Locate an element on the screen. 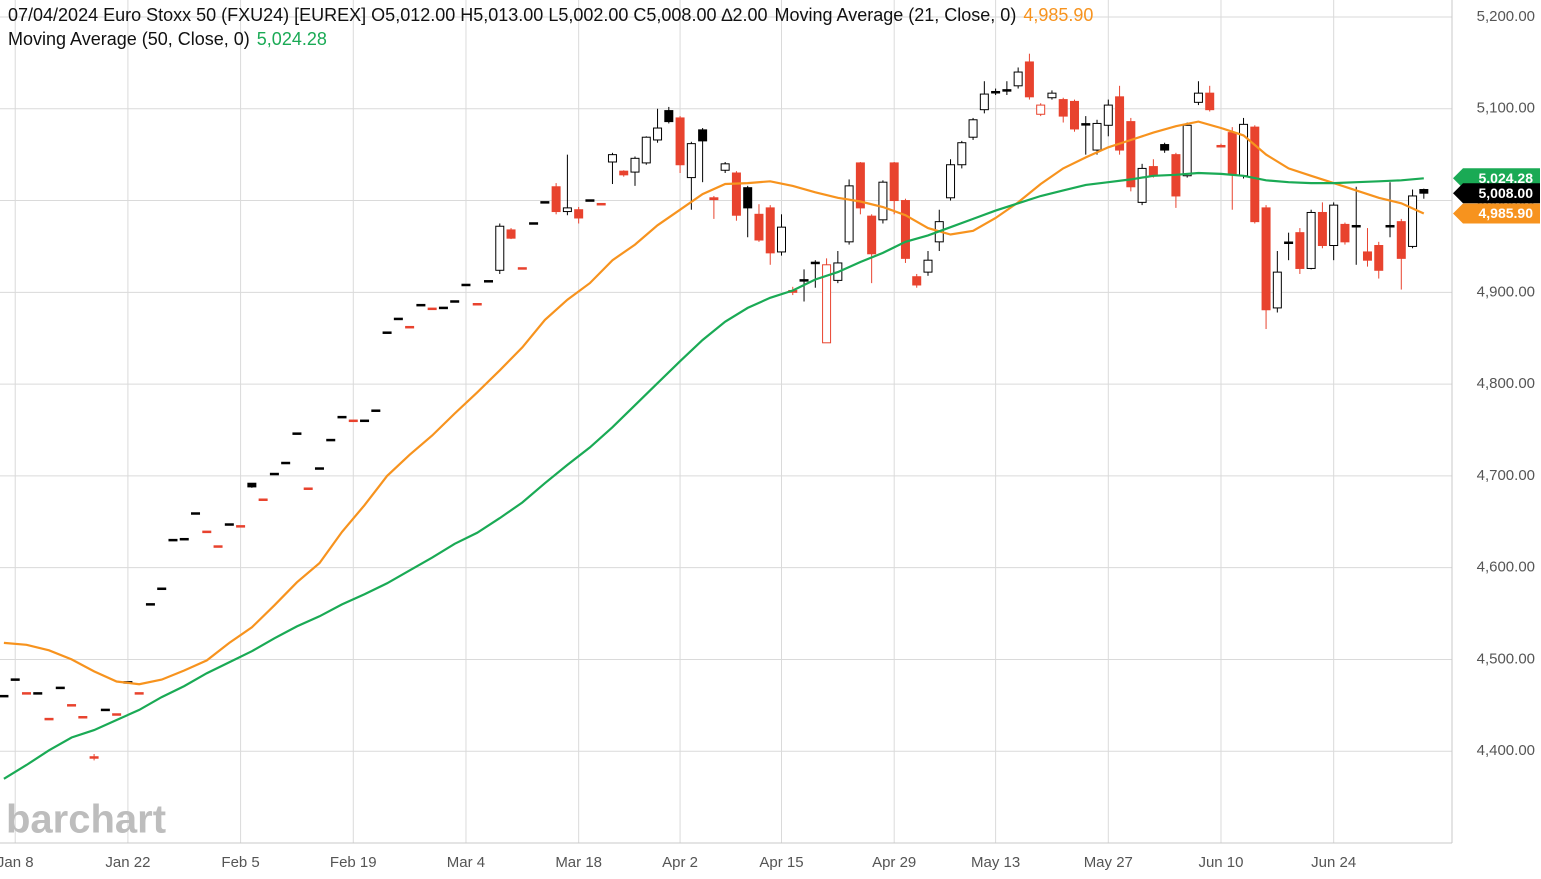 The width and height of the screenshot is (1541, 879). x-tick-label: Jan 8 is located at coordinates (17, 862).